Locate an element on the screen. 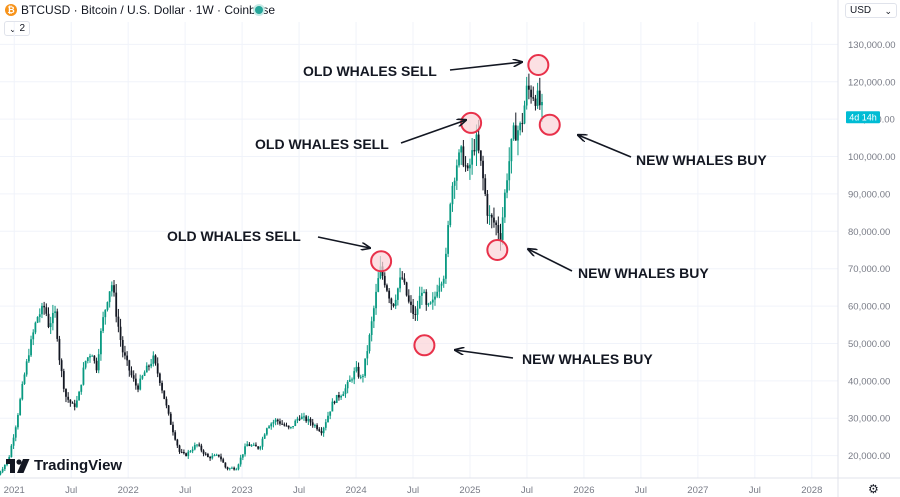 Image resolution: width=900 pixels, height=497 pixels. countdown-badge is located at coordinates (863, 117).